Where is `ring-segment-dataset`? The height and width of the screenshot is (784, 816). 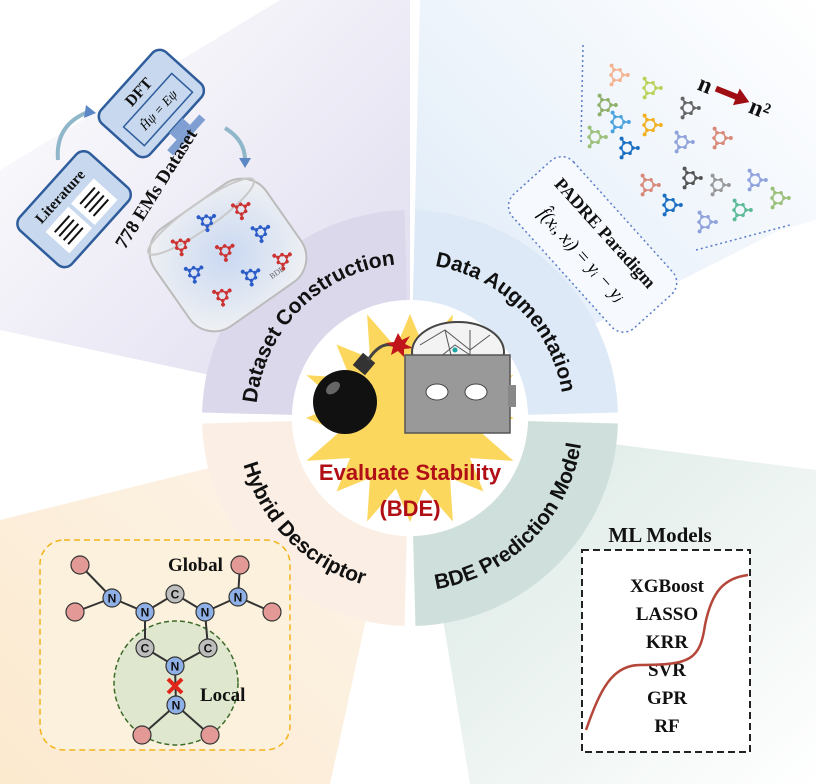 ring-segment-dataset is located at coordinates (304, 312).